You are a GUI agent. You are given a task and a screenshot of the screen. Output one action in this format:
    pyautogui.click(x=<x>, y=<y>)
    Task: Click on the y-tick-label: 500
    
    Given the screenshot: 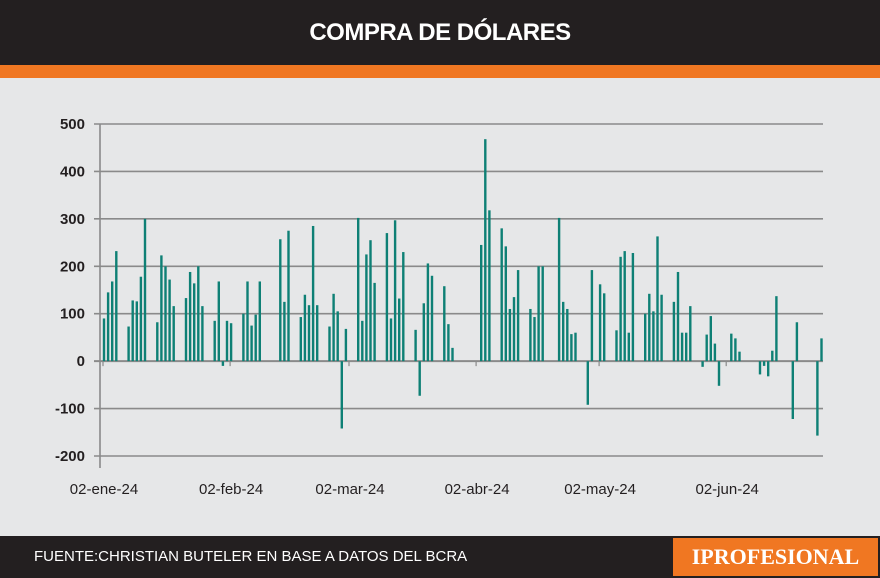 What is the action you would take?
    pyautogui.click(x=72, y=124)
    